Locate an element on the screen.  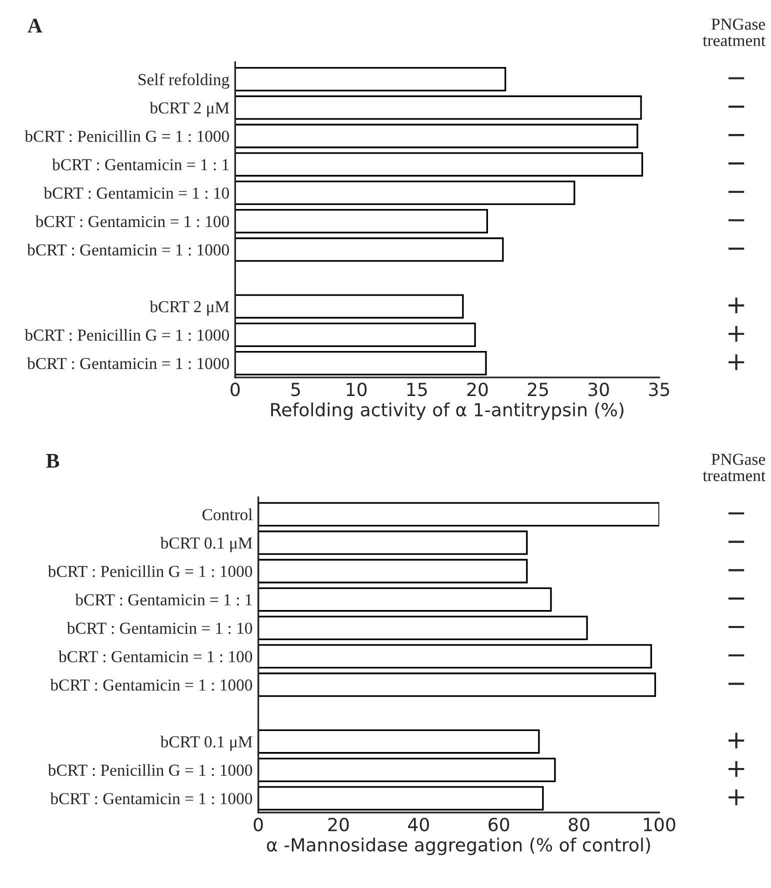
x-tick-label: 25 is located at coordinates (538, 389).